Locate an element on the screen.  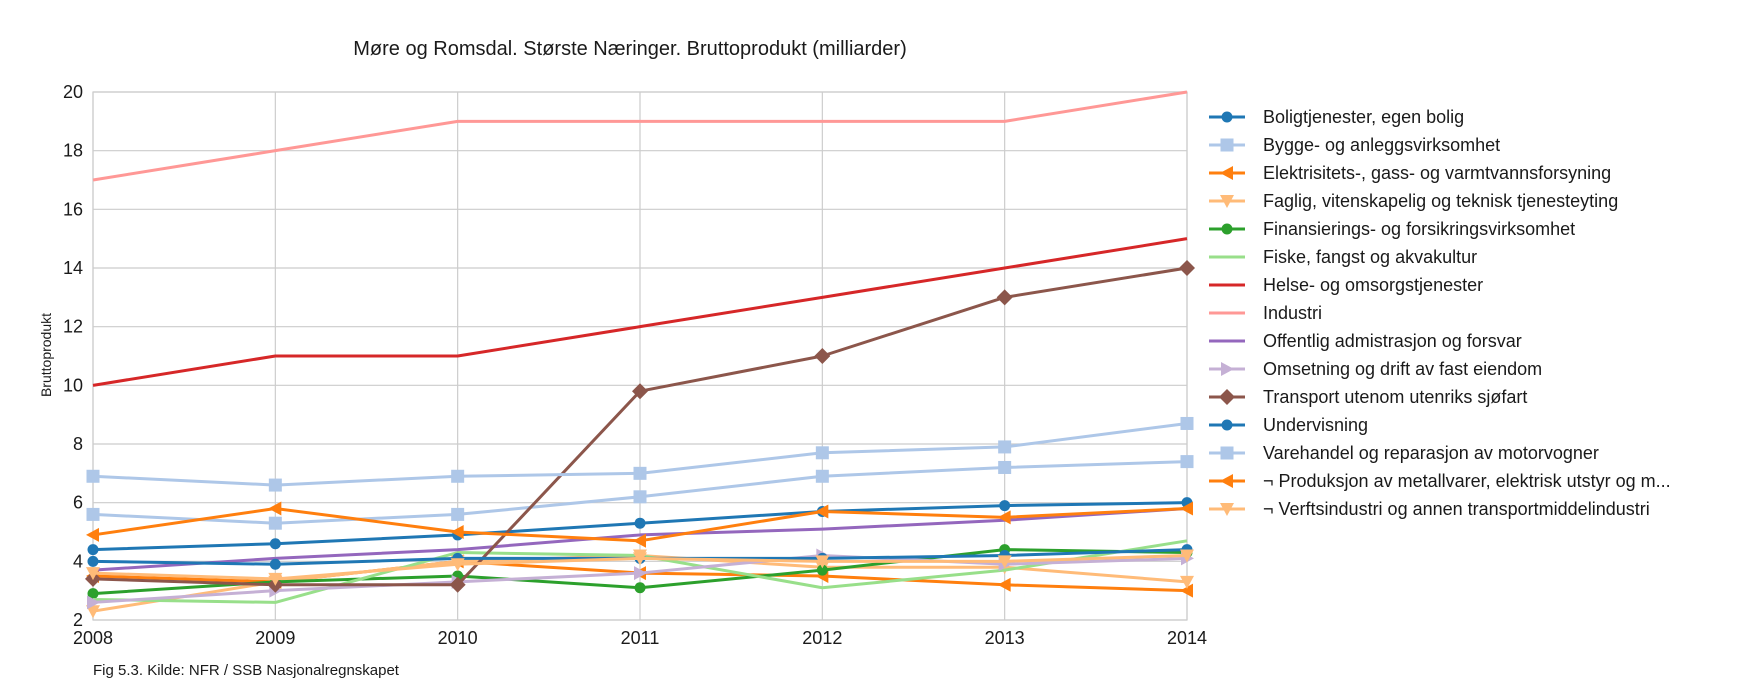
legend-label: Transport utenom utenriks sjøfart is located at coordinates (1395, 397).